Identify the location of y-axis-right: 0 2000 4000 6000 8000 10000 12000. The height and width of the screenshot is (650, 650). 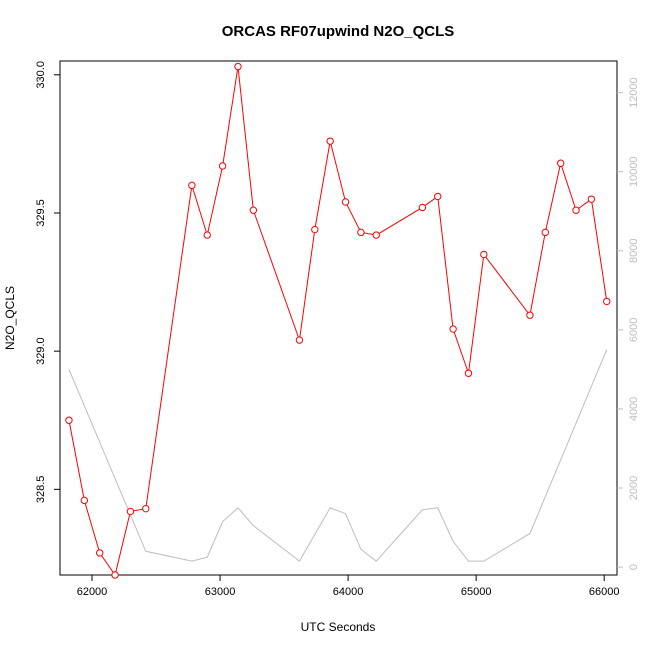
(628, 323).